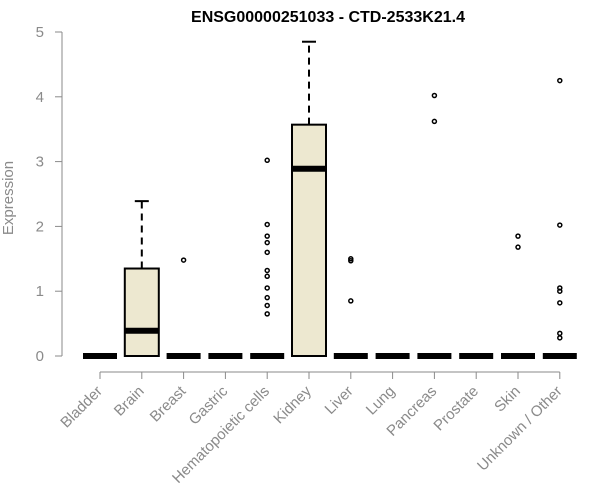 Image resolution: width=600 pixels, height=500 pixels. I want to click on x-tick-label: Lung, so click(381, 401).